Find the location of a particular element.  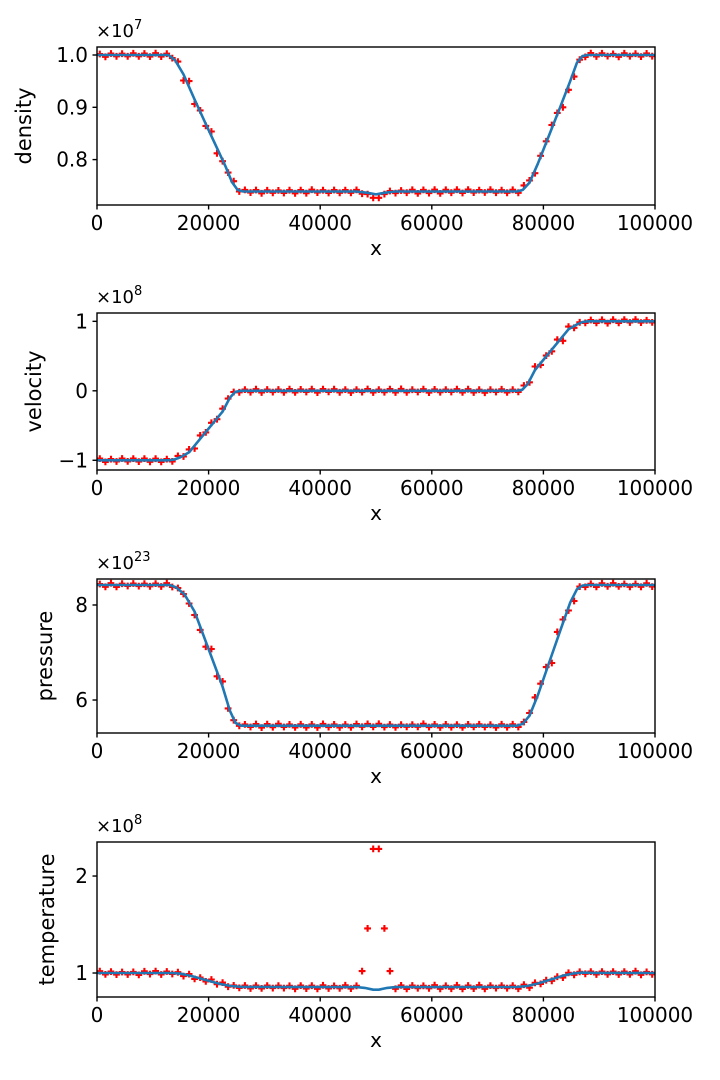

pressure-scale-offset-label: ×10²³ is located at coordinates (123, 562).